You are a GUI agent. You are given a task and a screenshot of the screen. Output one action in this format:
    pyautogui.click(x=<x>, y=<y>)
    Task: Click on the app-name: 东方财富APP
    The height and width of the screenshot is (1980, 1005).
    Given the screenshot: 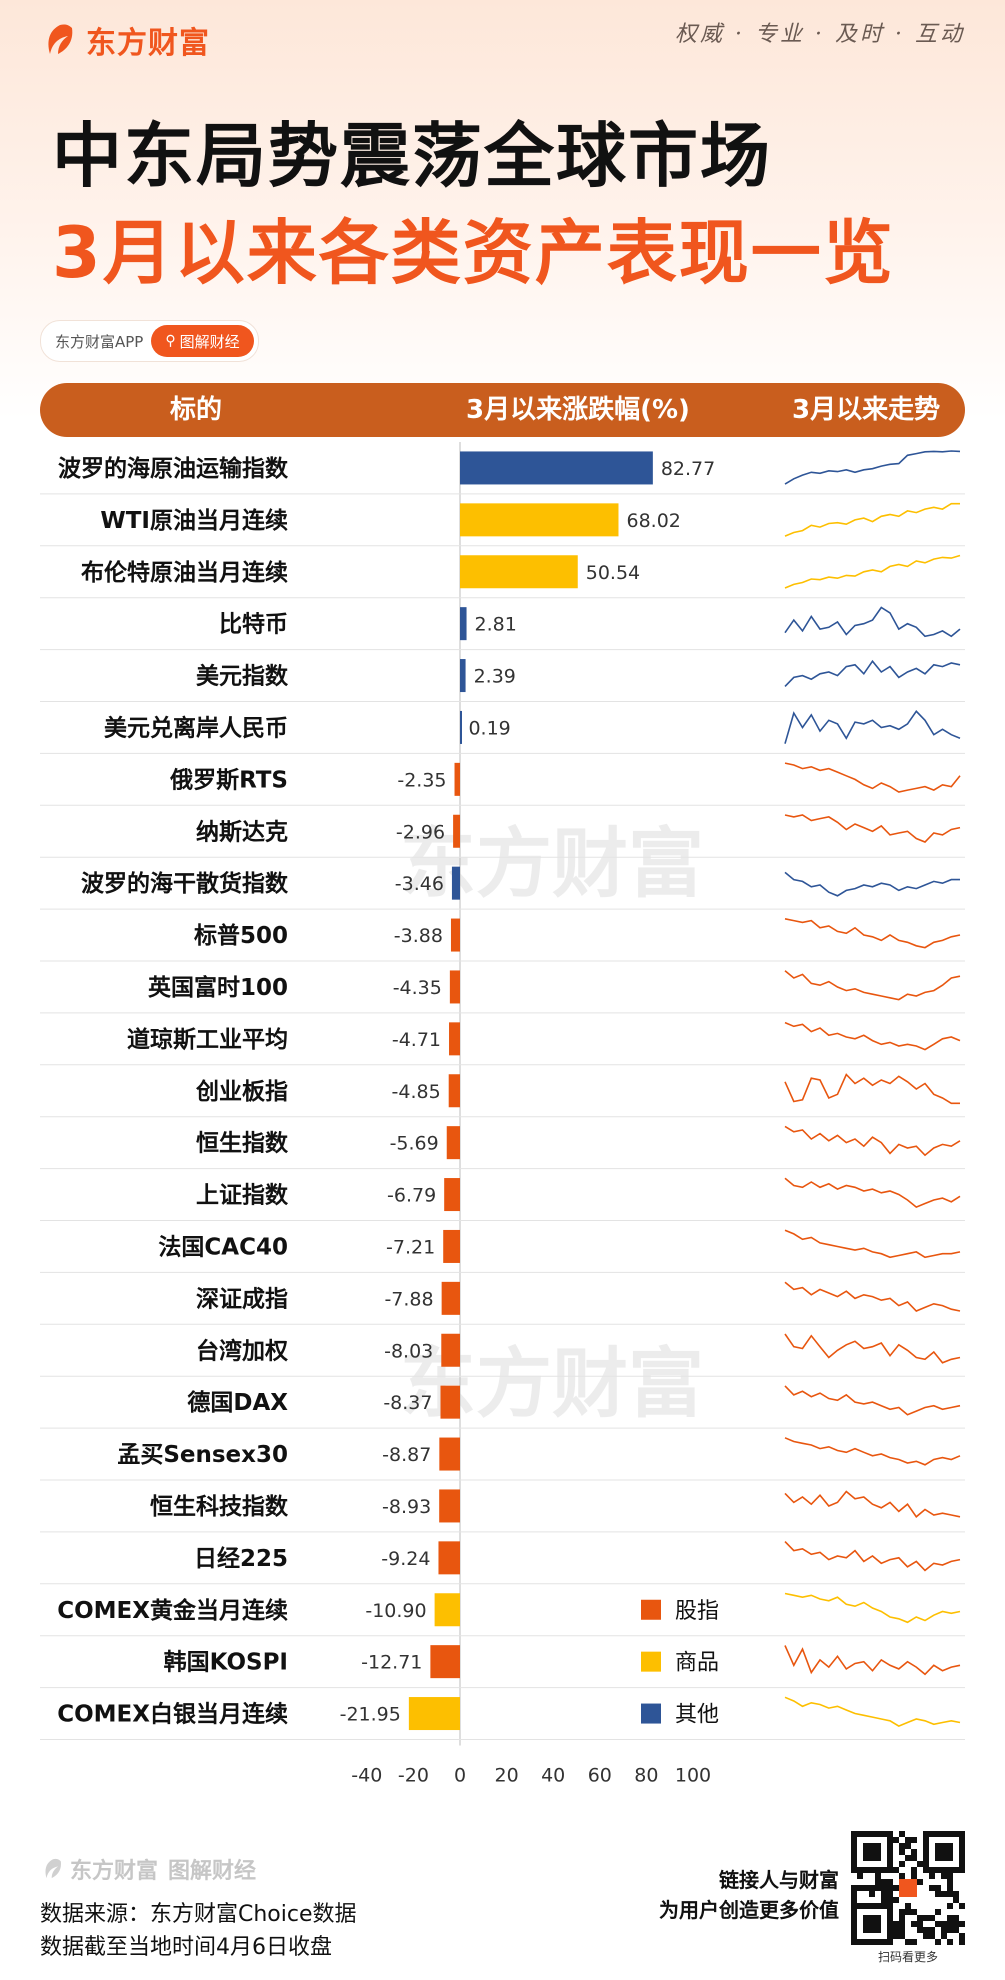 What is the action you would take?
    pyautogui.click(x=99, y=341)
    